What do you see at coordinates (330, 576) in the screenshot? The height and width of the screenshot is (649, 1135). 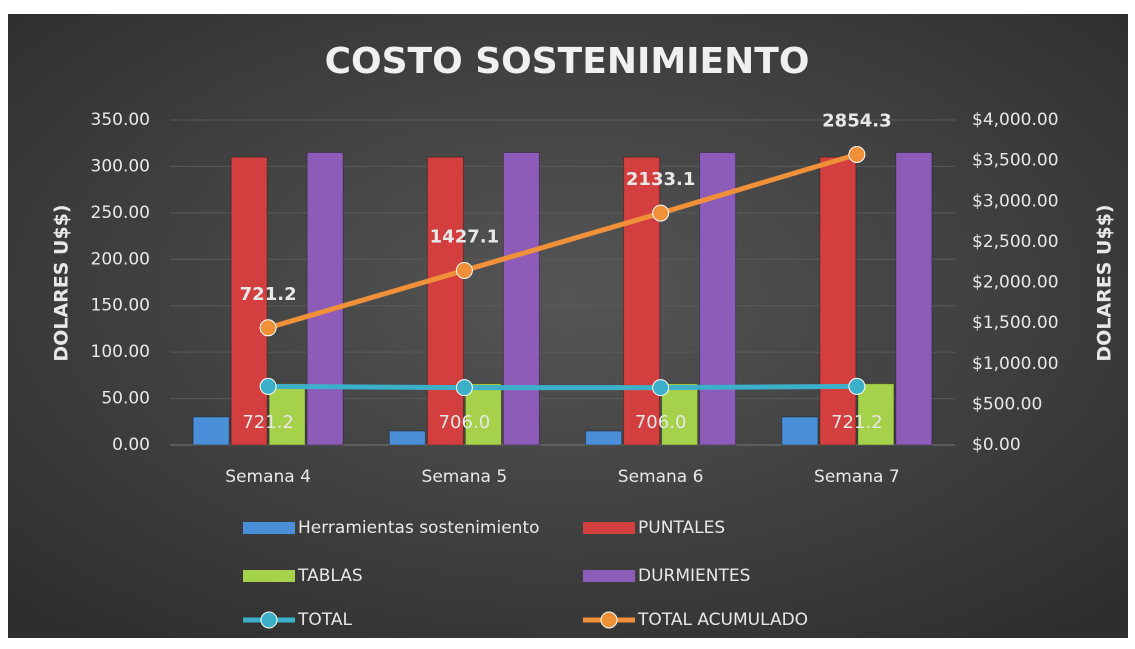 I see `legend-label: TABLAS` at bounding box center [330, 576].